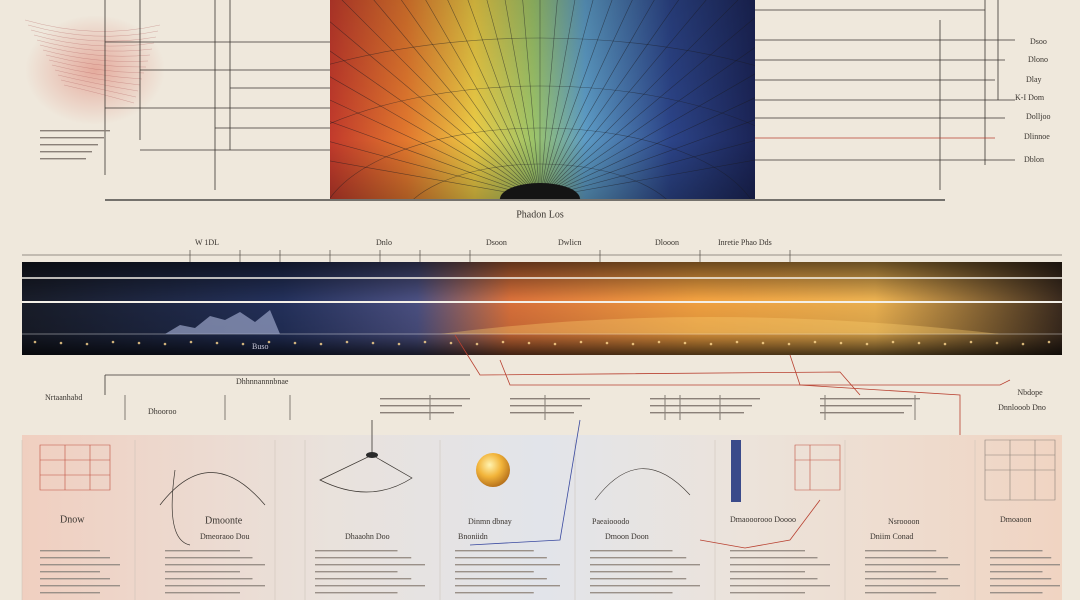 The height and width of the screenshot is (600, 1080). I want to click on sun-sphere, so click(493, 470).